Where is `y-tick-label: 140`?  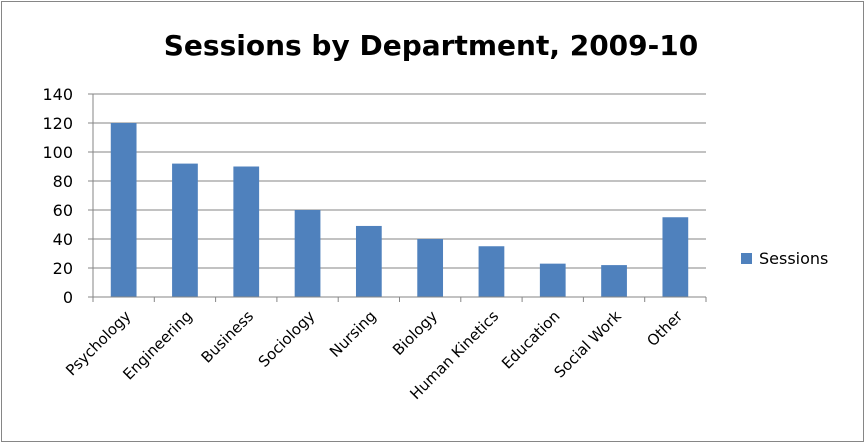
y-tick-label: 140 is located at coordinates (57, 94).